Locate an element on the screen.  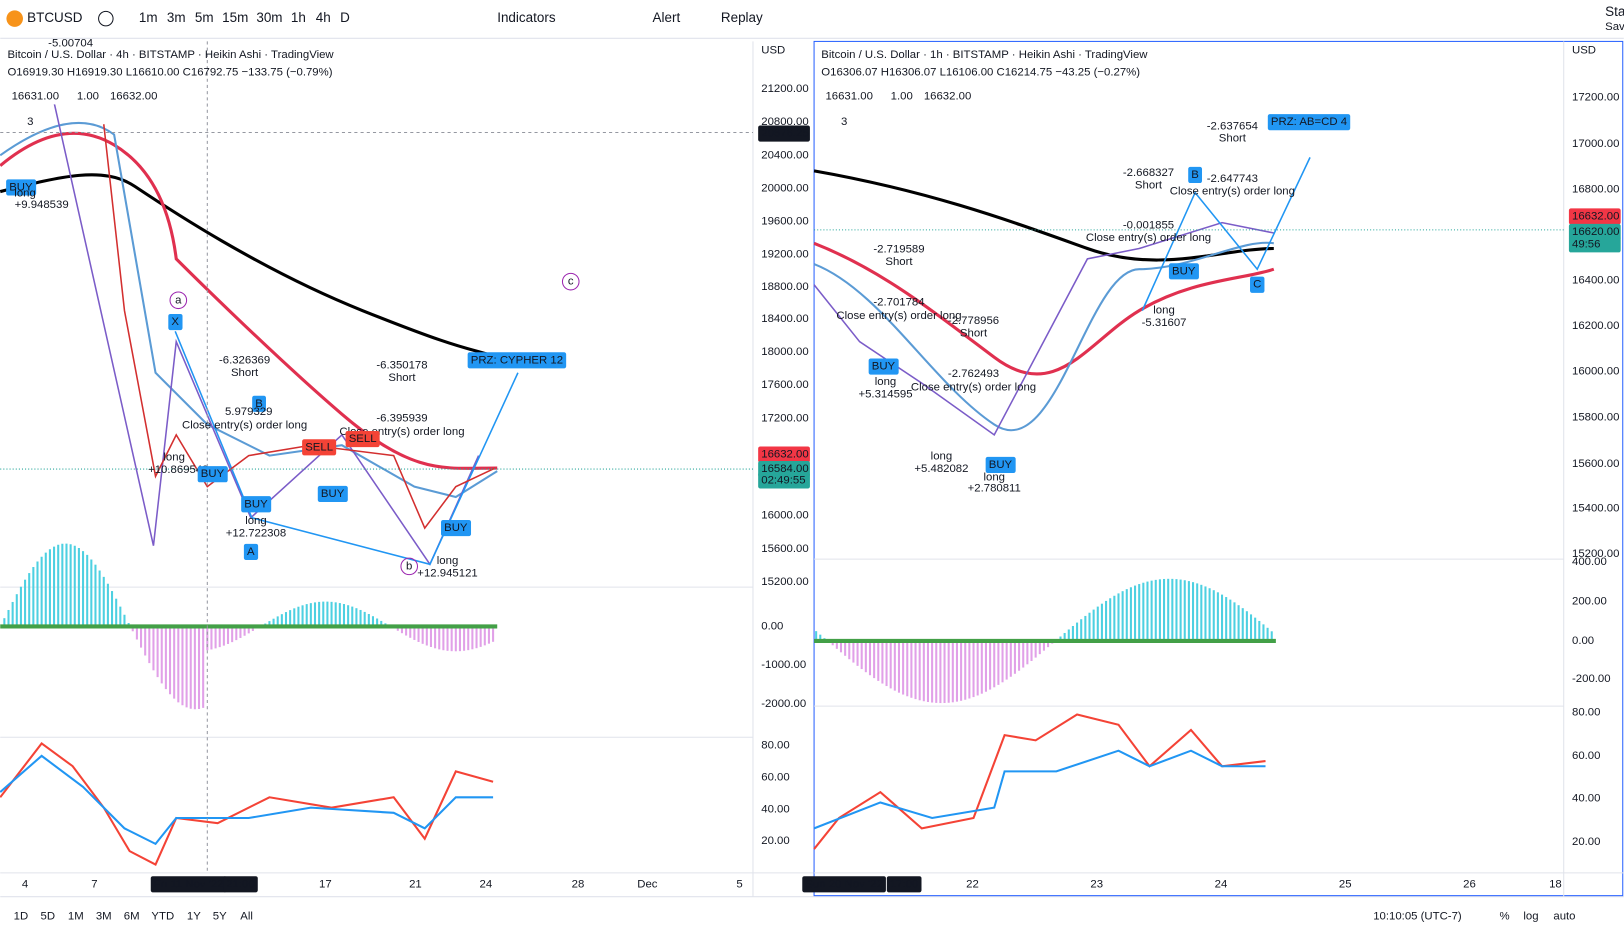
annotation: +5.482082 is located at coordinates (941, 469).